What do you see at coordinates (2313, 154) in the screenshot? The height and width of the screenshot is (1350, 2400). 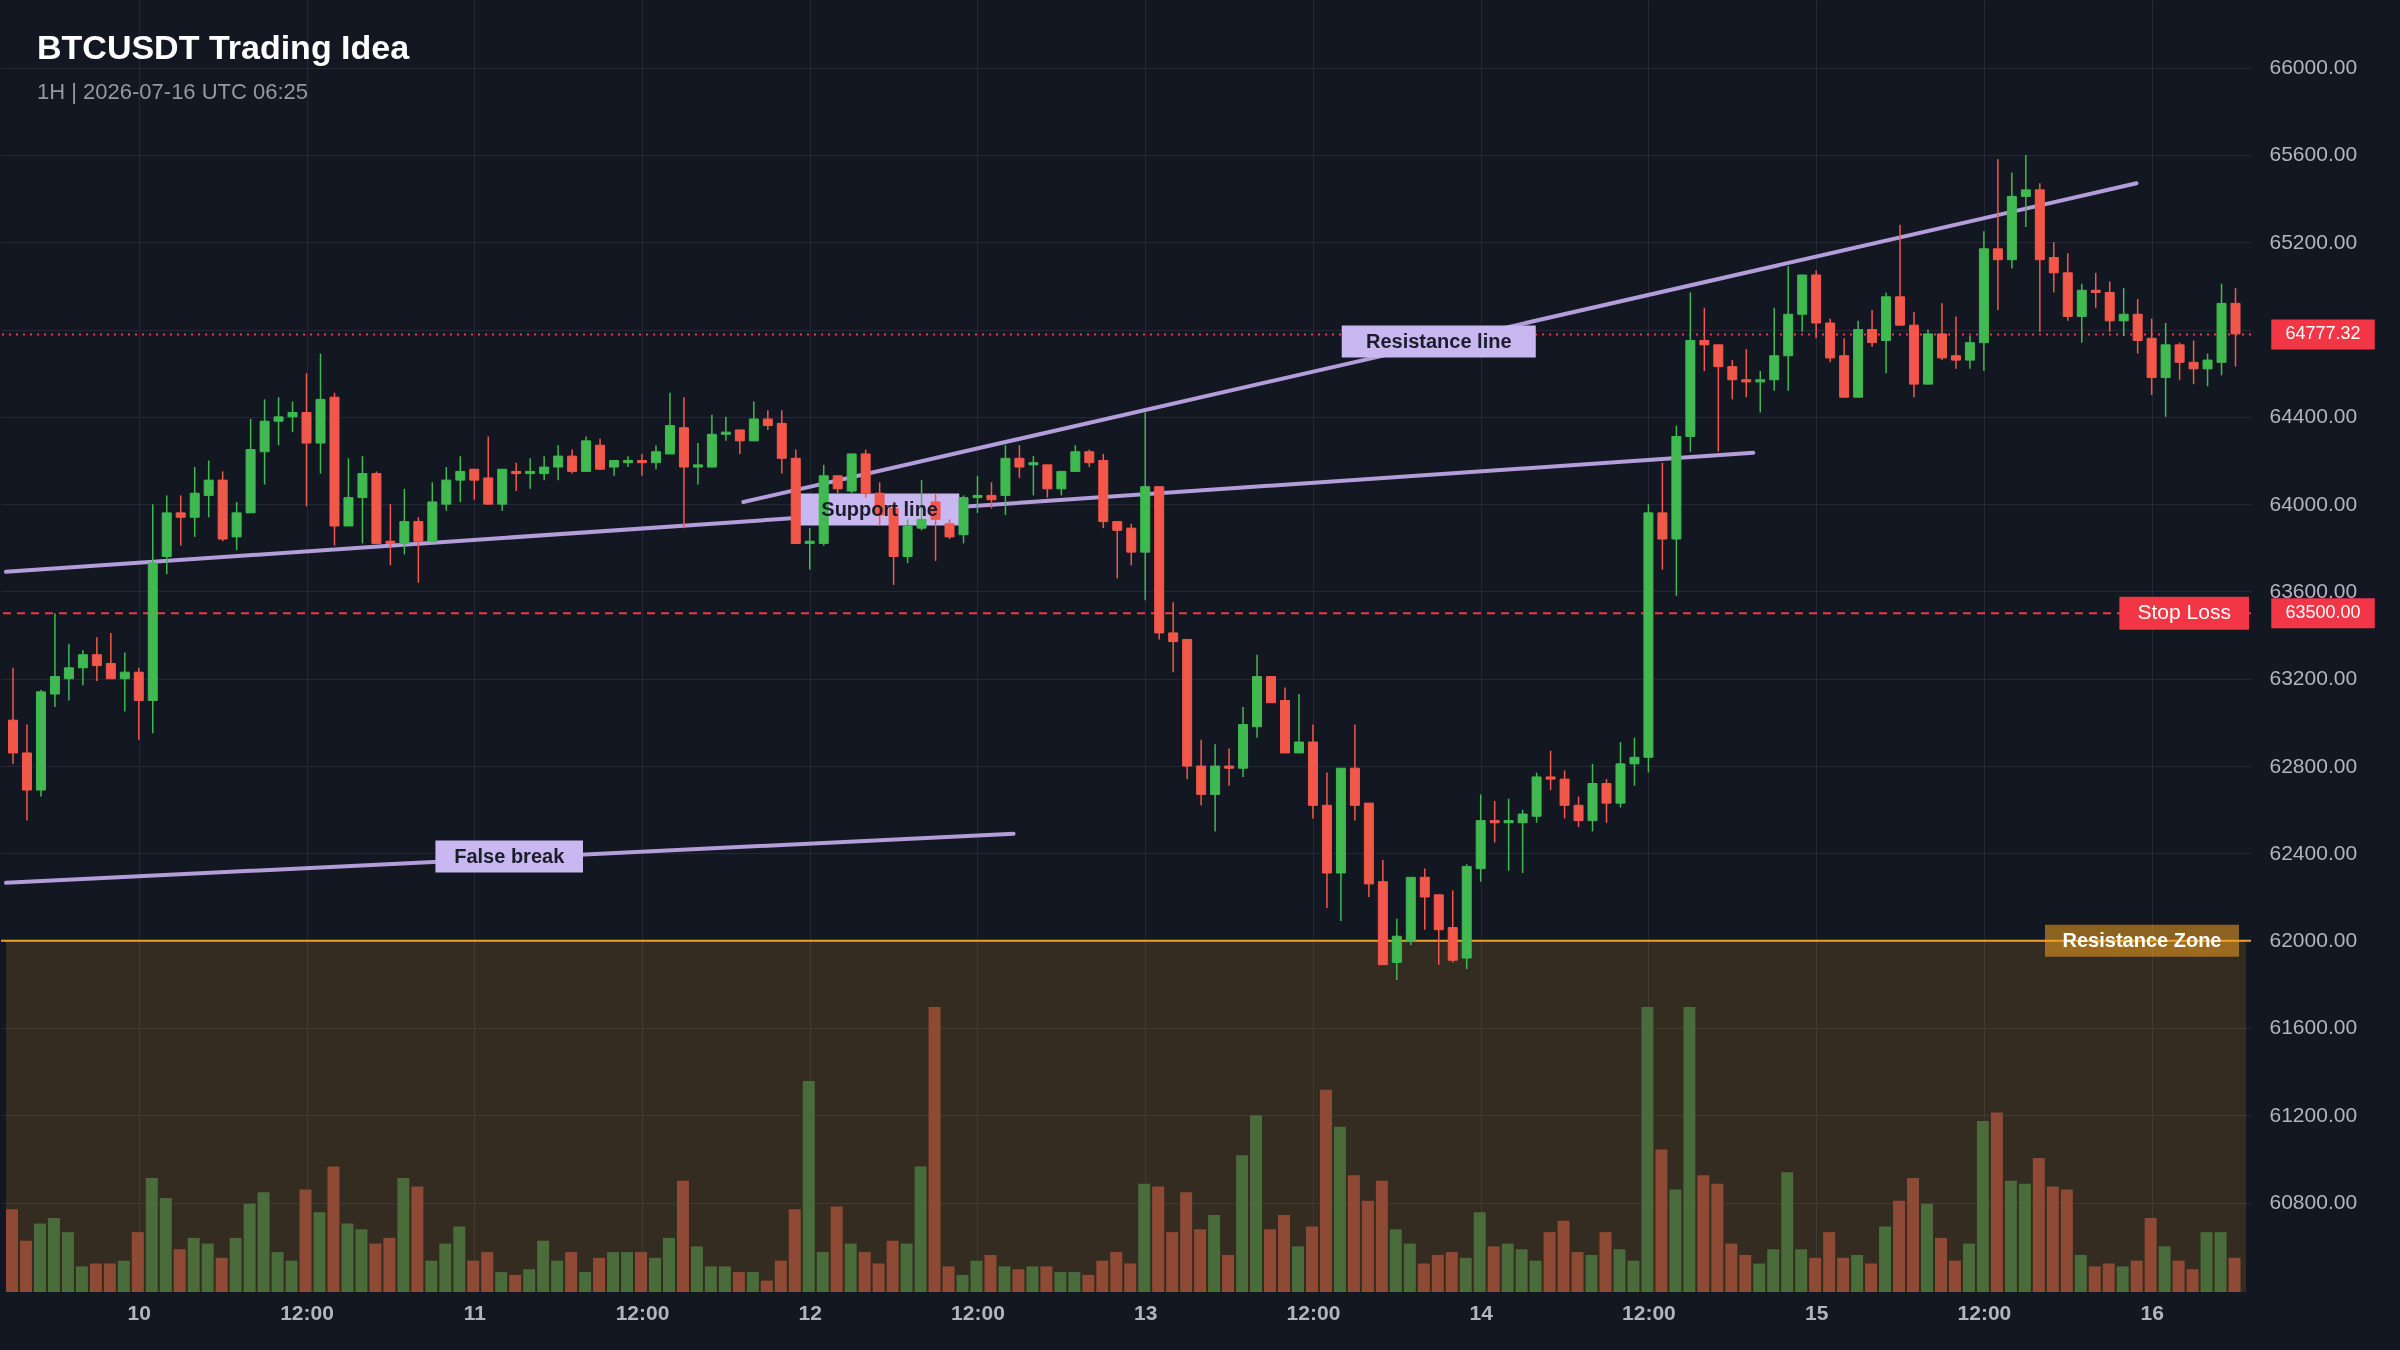 I see `y-tick-label: 65600.00` at bounding box center [2313, 154].